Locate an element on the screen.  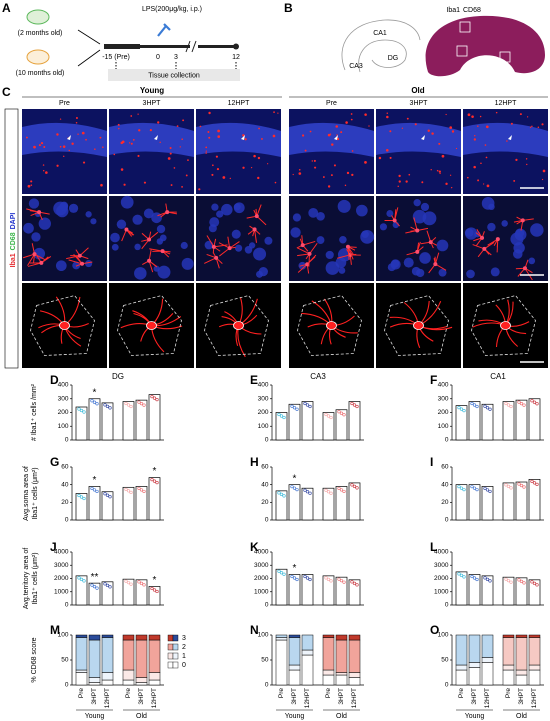
panel-letter: J is located at coordinates (53, 547).